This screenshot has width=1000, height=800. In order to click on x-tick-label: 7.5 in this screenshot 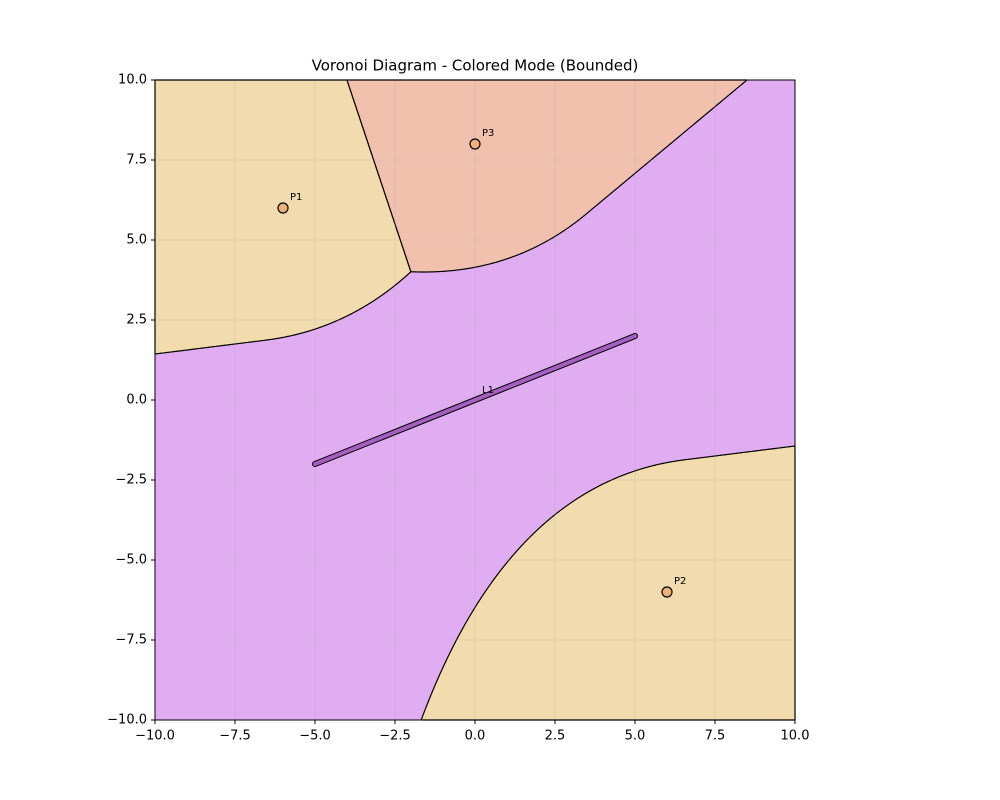, I will do `click(715, 736)`.